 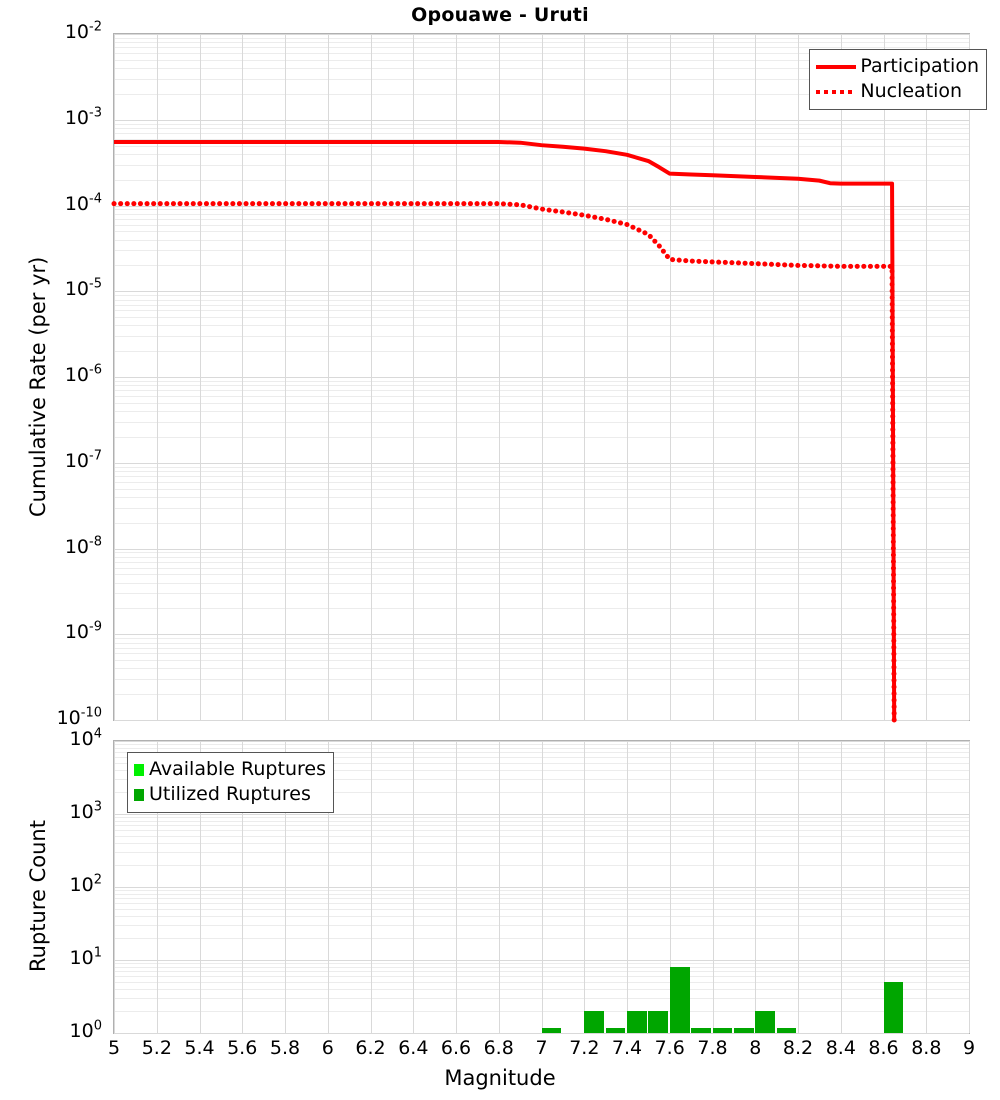 What do you see at coordinates (840, 1048) in the screenshot?
I see `x-tick-17: 8.4` at bounding box center [840, 1048].